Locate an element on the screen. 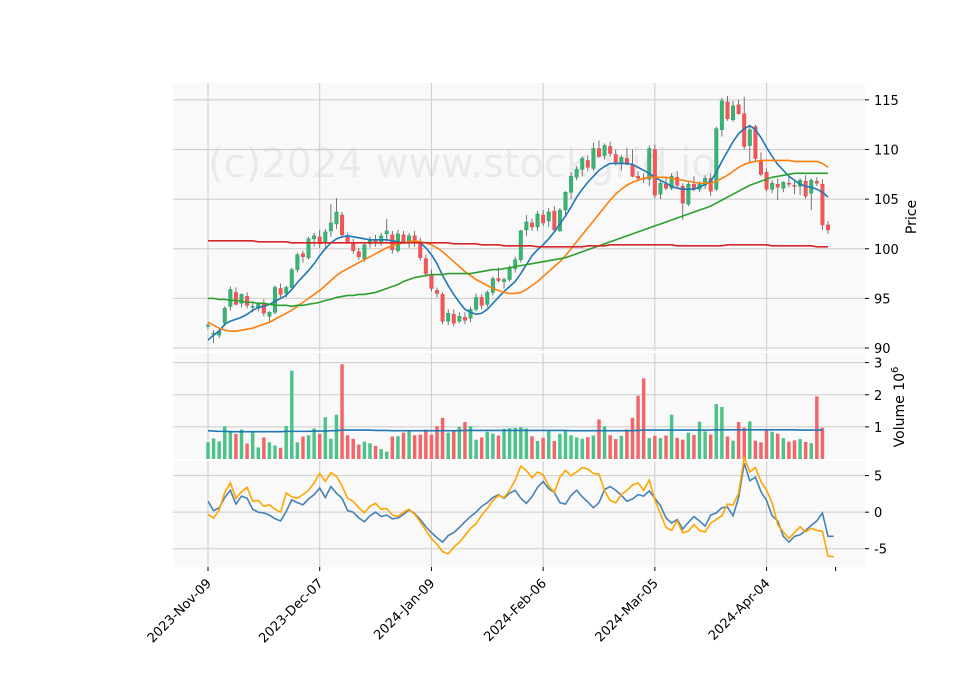  price-y-tick-label: 100 is located at coordinates (886, 250).